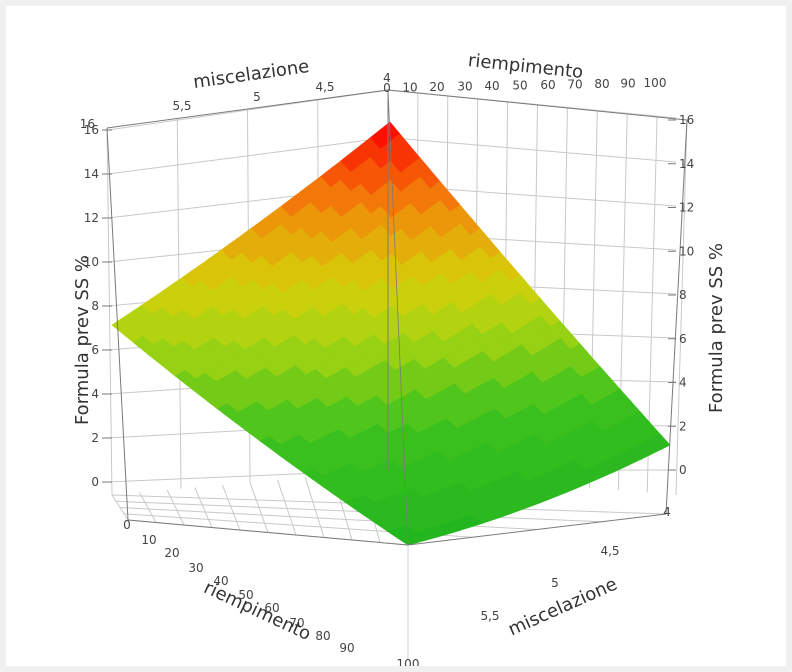 This screenshot has width=792, height=672. I want to click on x-tick-label-front: 50, so click(245, 595).